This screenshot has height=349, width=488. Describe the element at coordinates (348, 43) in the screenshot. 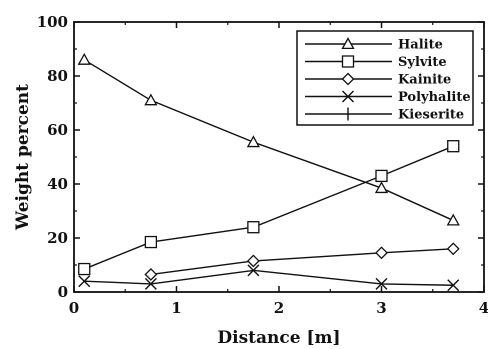

I see `legend-marker-halite` at that location.